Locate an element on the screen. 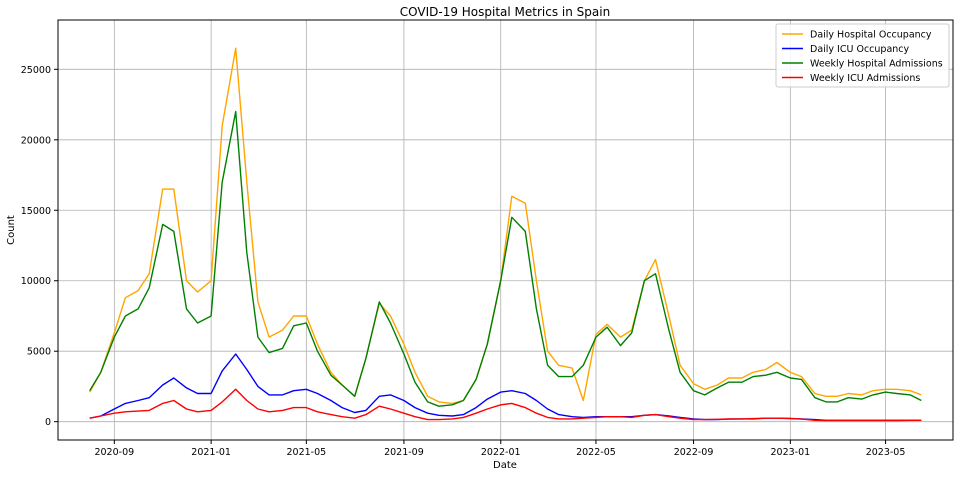  y-tick-label: 0 is located at coordinates (48, 422).